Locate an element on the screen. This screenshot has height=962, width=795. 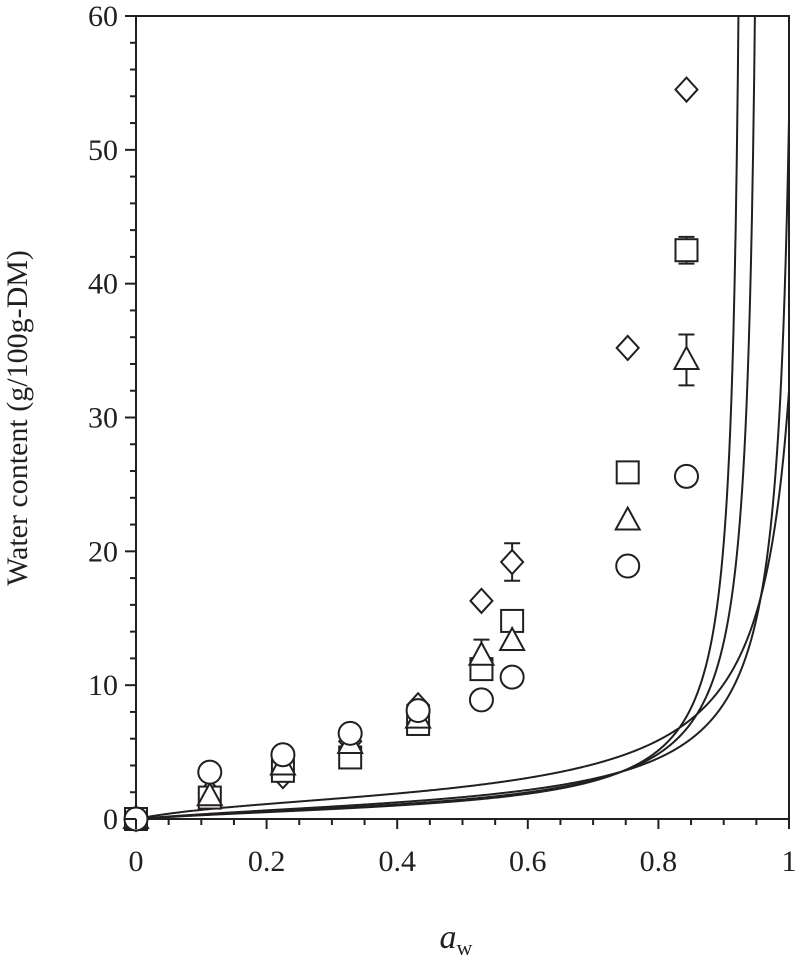
y-tick-label: 60 is located at coordinates (103, 16).